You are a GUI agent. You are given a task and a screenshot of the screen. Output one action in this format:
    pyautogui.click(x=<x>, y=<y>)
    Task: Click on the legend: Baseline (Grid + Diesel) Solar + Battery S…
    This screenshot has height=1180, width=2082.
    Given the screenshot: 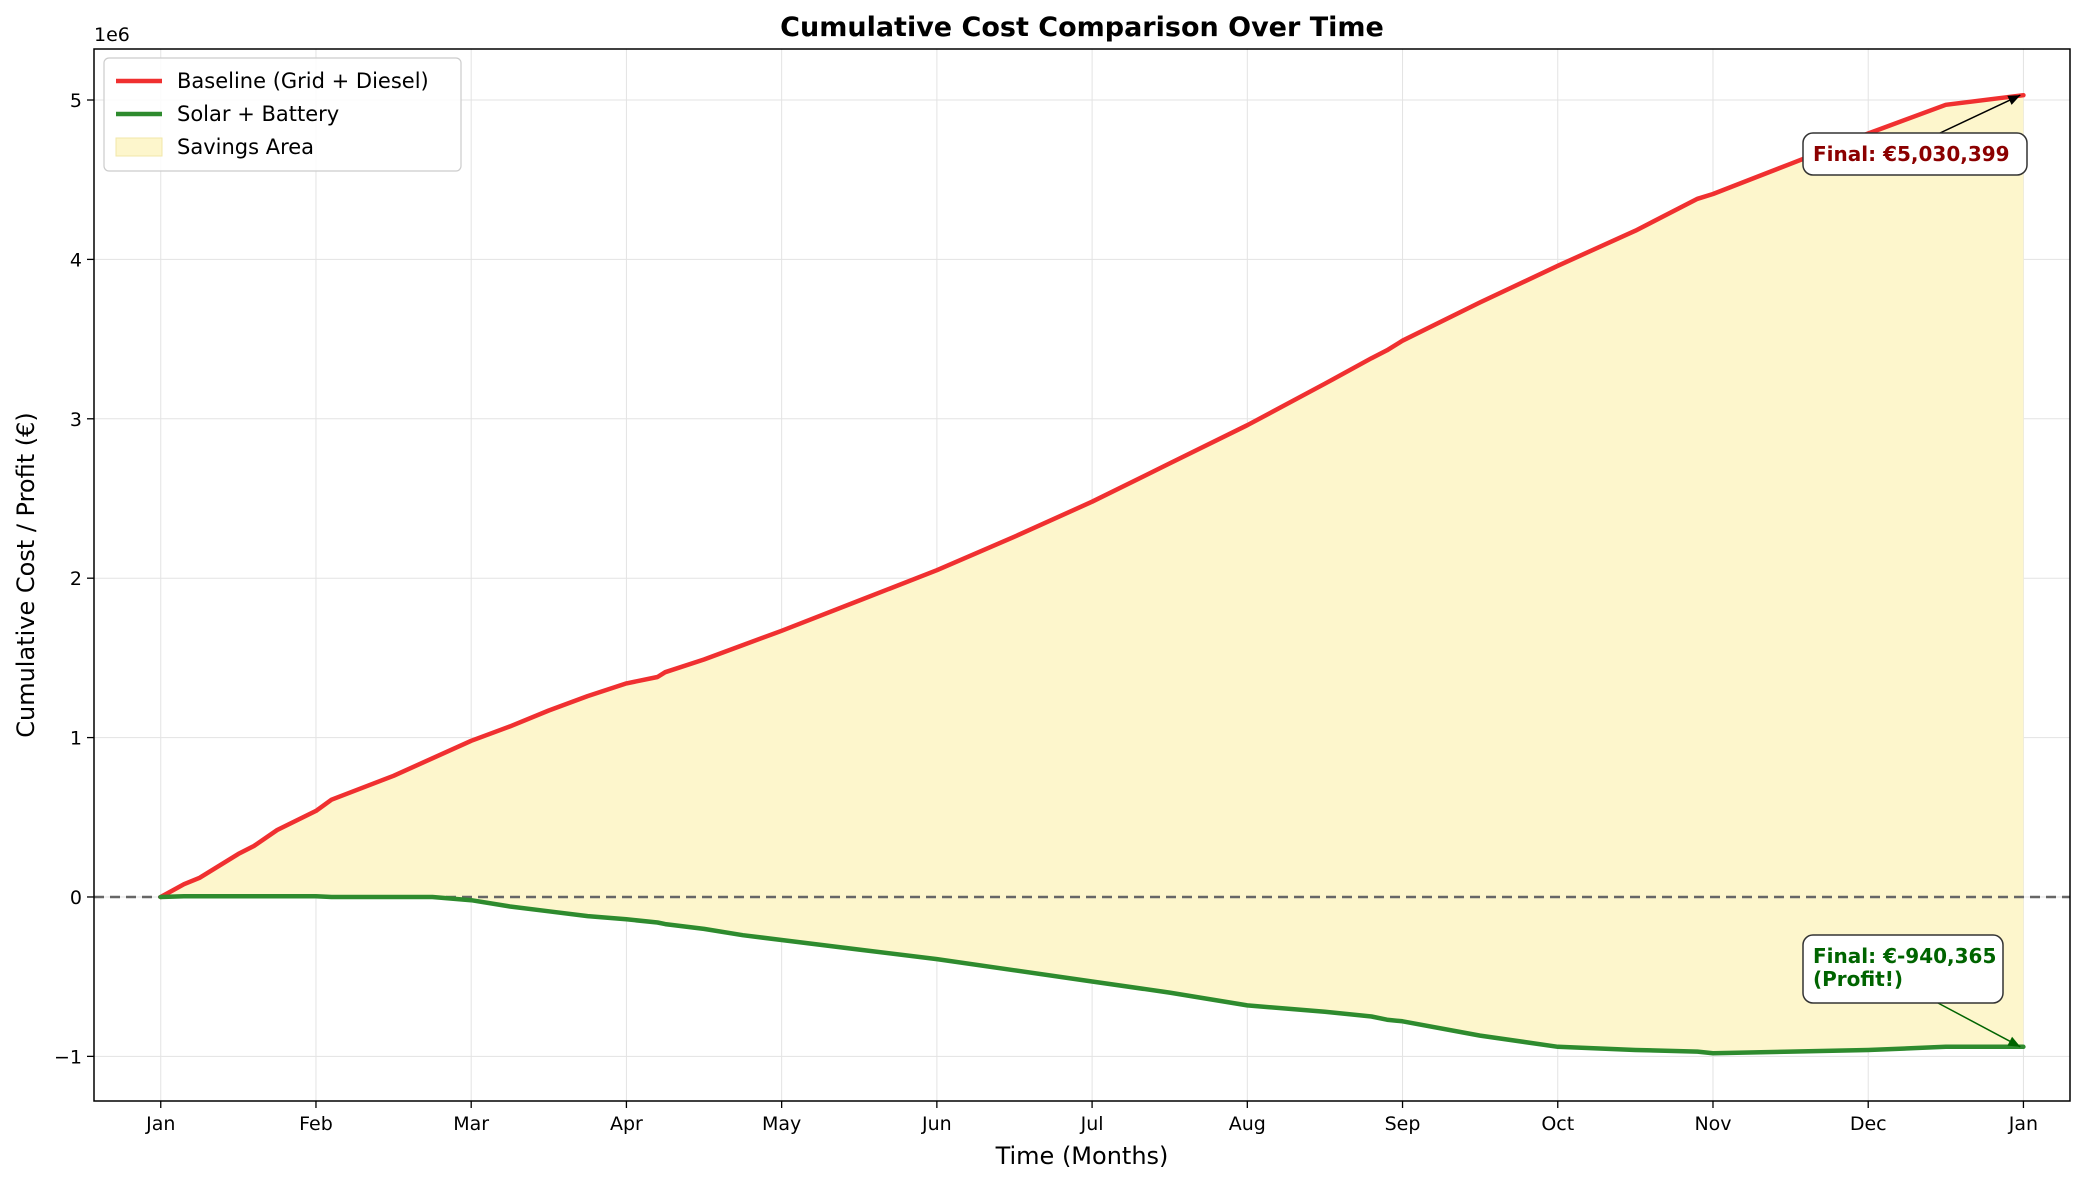 What is the action you would take?
    pyautogui.click(x=282, y=114)
    